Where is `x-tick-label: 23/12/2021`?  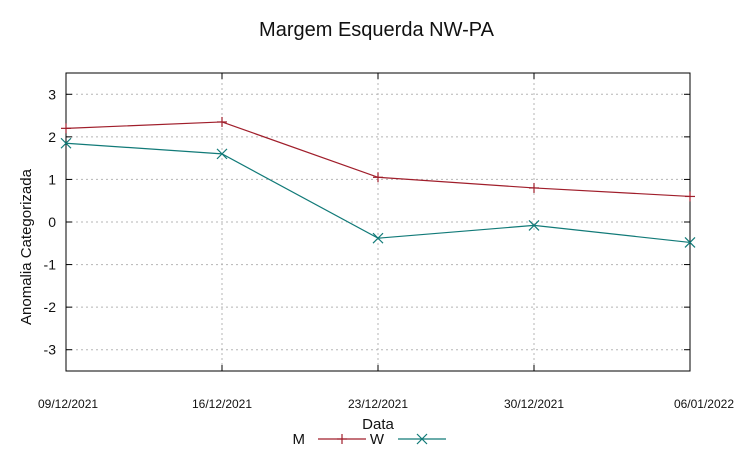 x-tick-label: 23/12/2021 is located at coordinates (378, 404).